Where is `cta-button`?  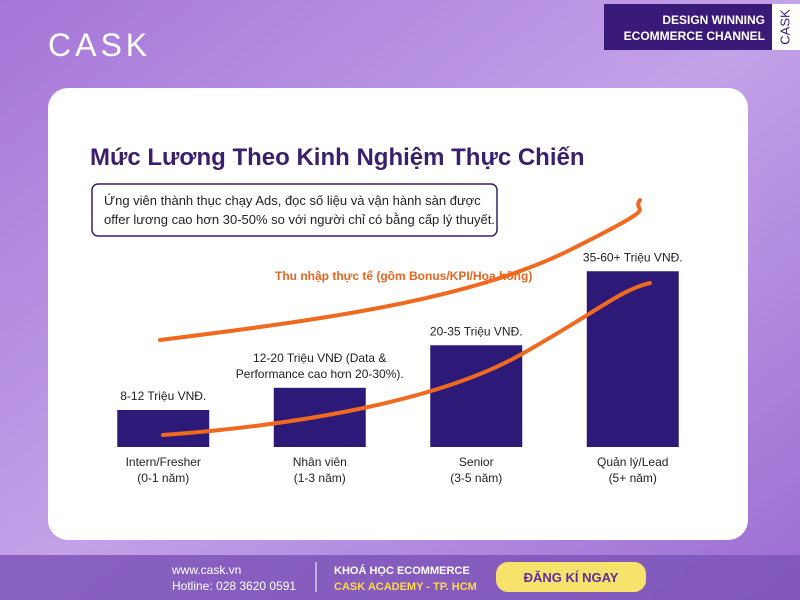
cta-button is located at coordinates (571, 577).